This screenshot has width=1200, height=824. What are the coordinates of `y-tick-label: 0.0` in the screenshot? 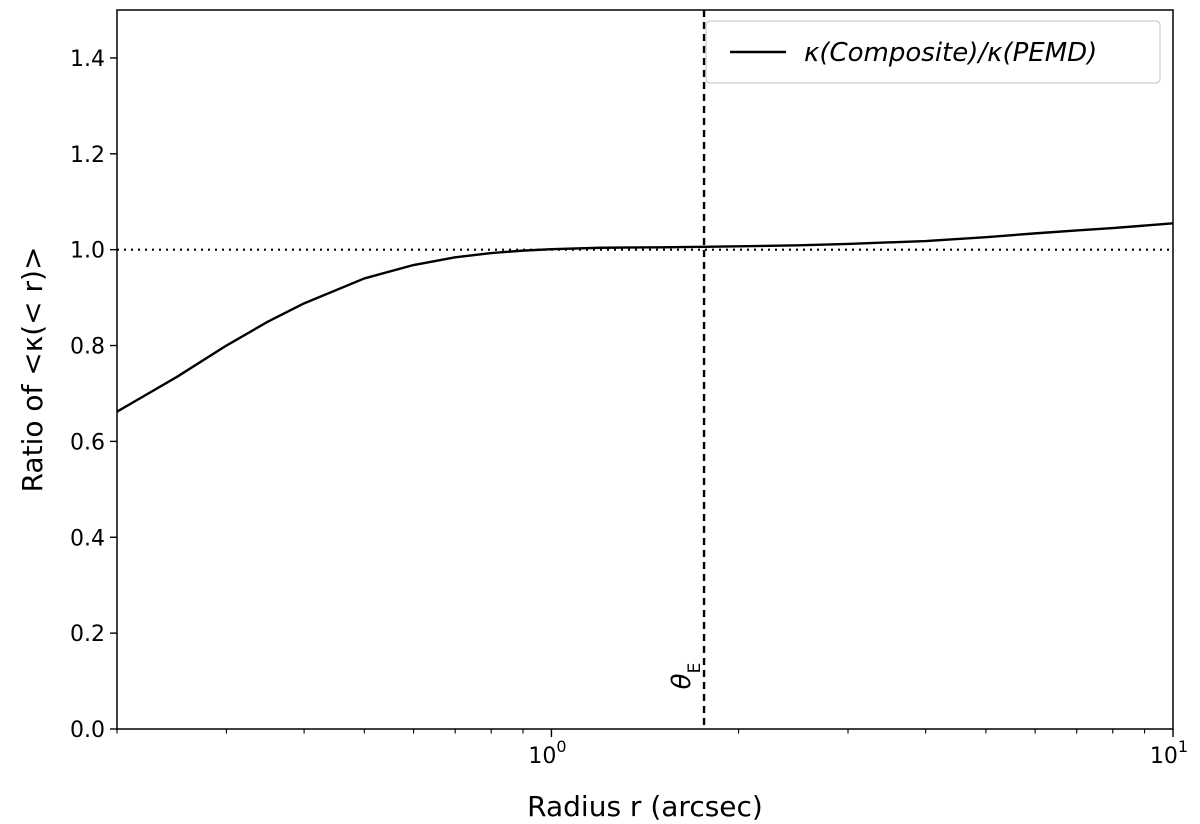 It's located at (87, 730).